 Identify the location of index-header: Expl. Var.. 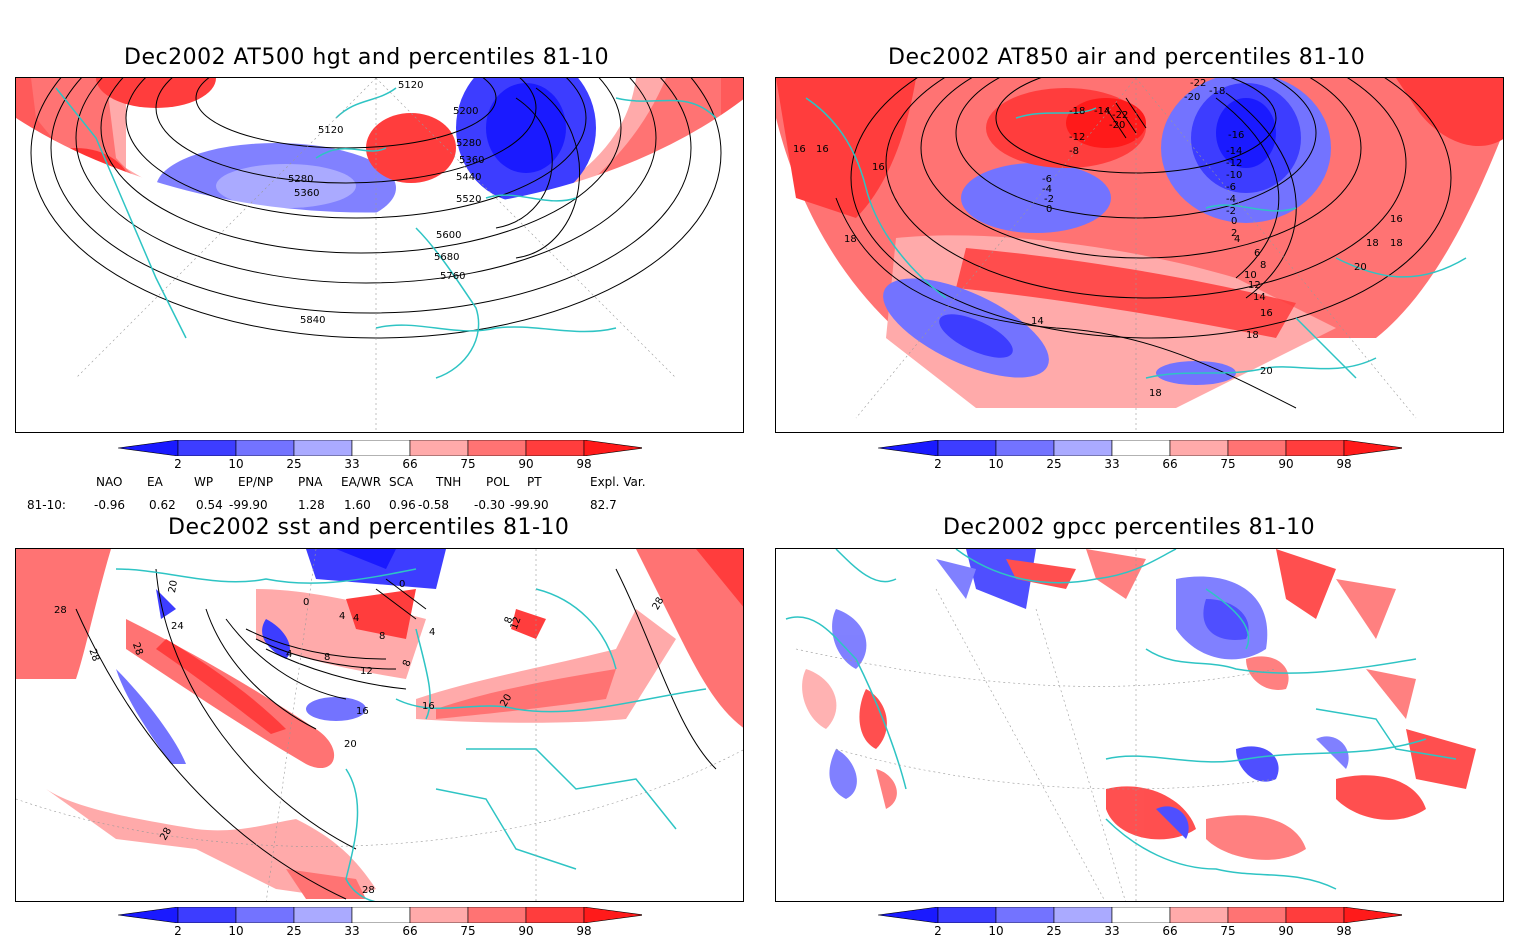
(618, 482).